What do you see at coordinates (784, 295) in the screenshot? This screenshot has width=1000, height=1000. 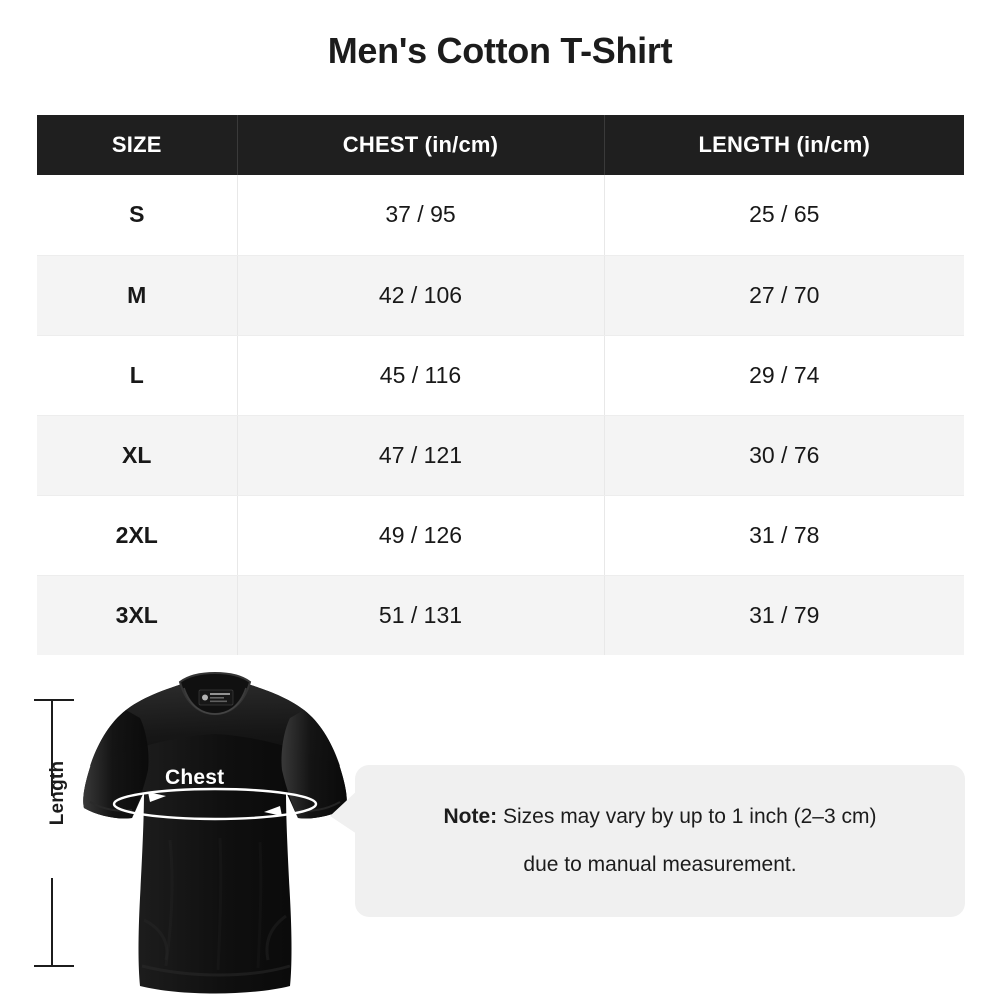 I see `cell-length: 27 / 70` at bounding box center [784, 295].